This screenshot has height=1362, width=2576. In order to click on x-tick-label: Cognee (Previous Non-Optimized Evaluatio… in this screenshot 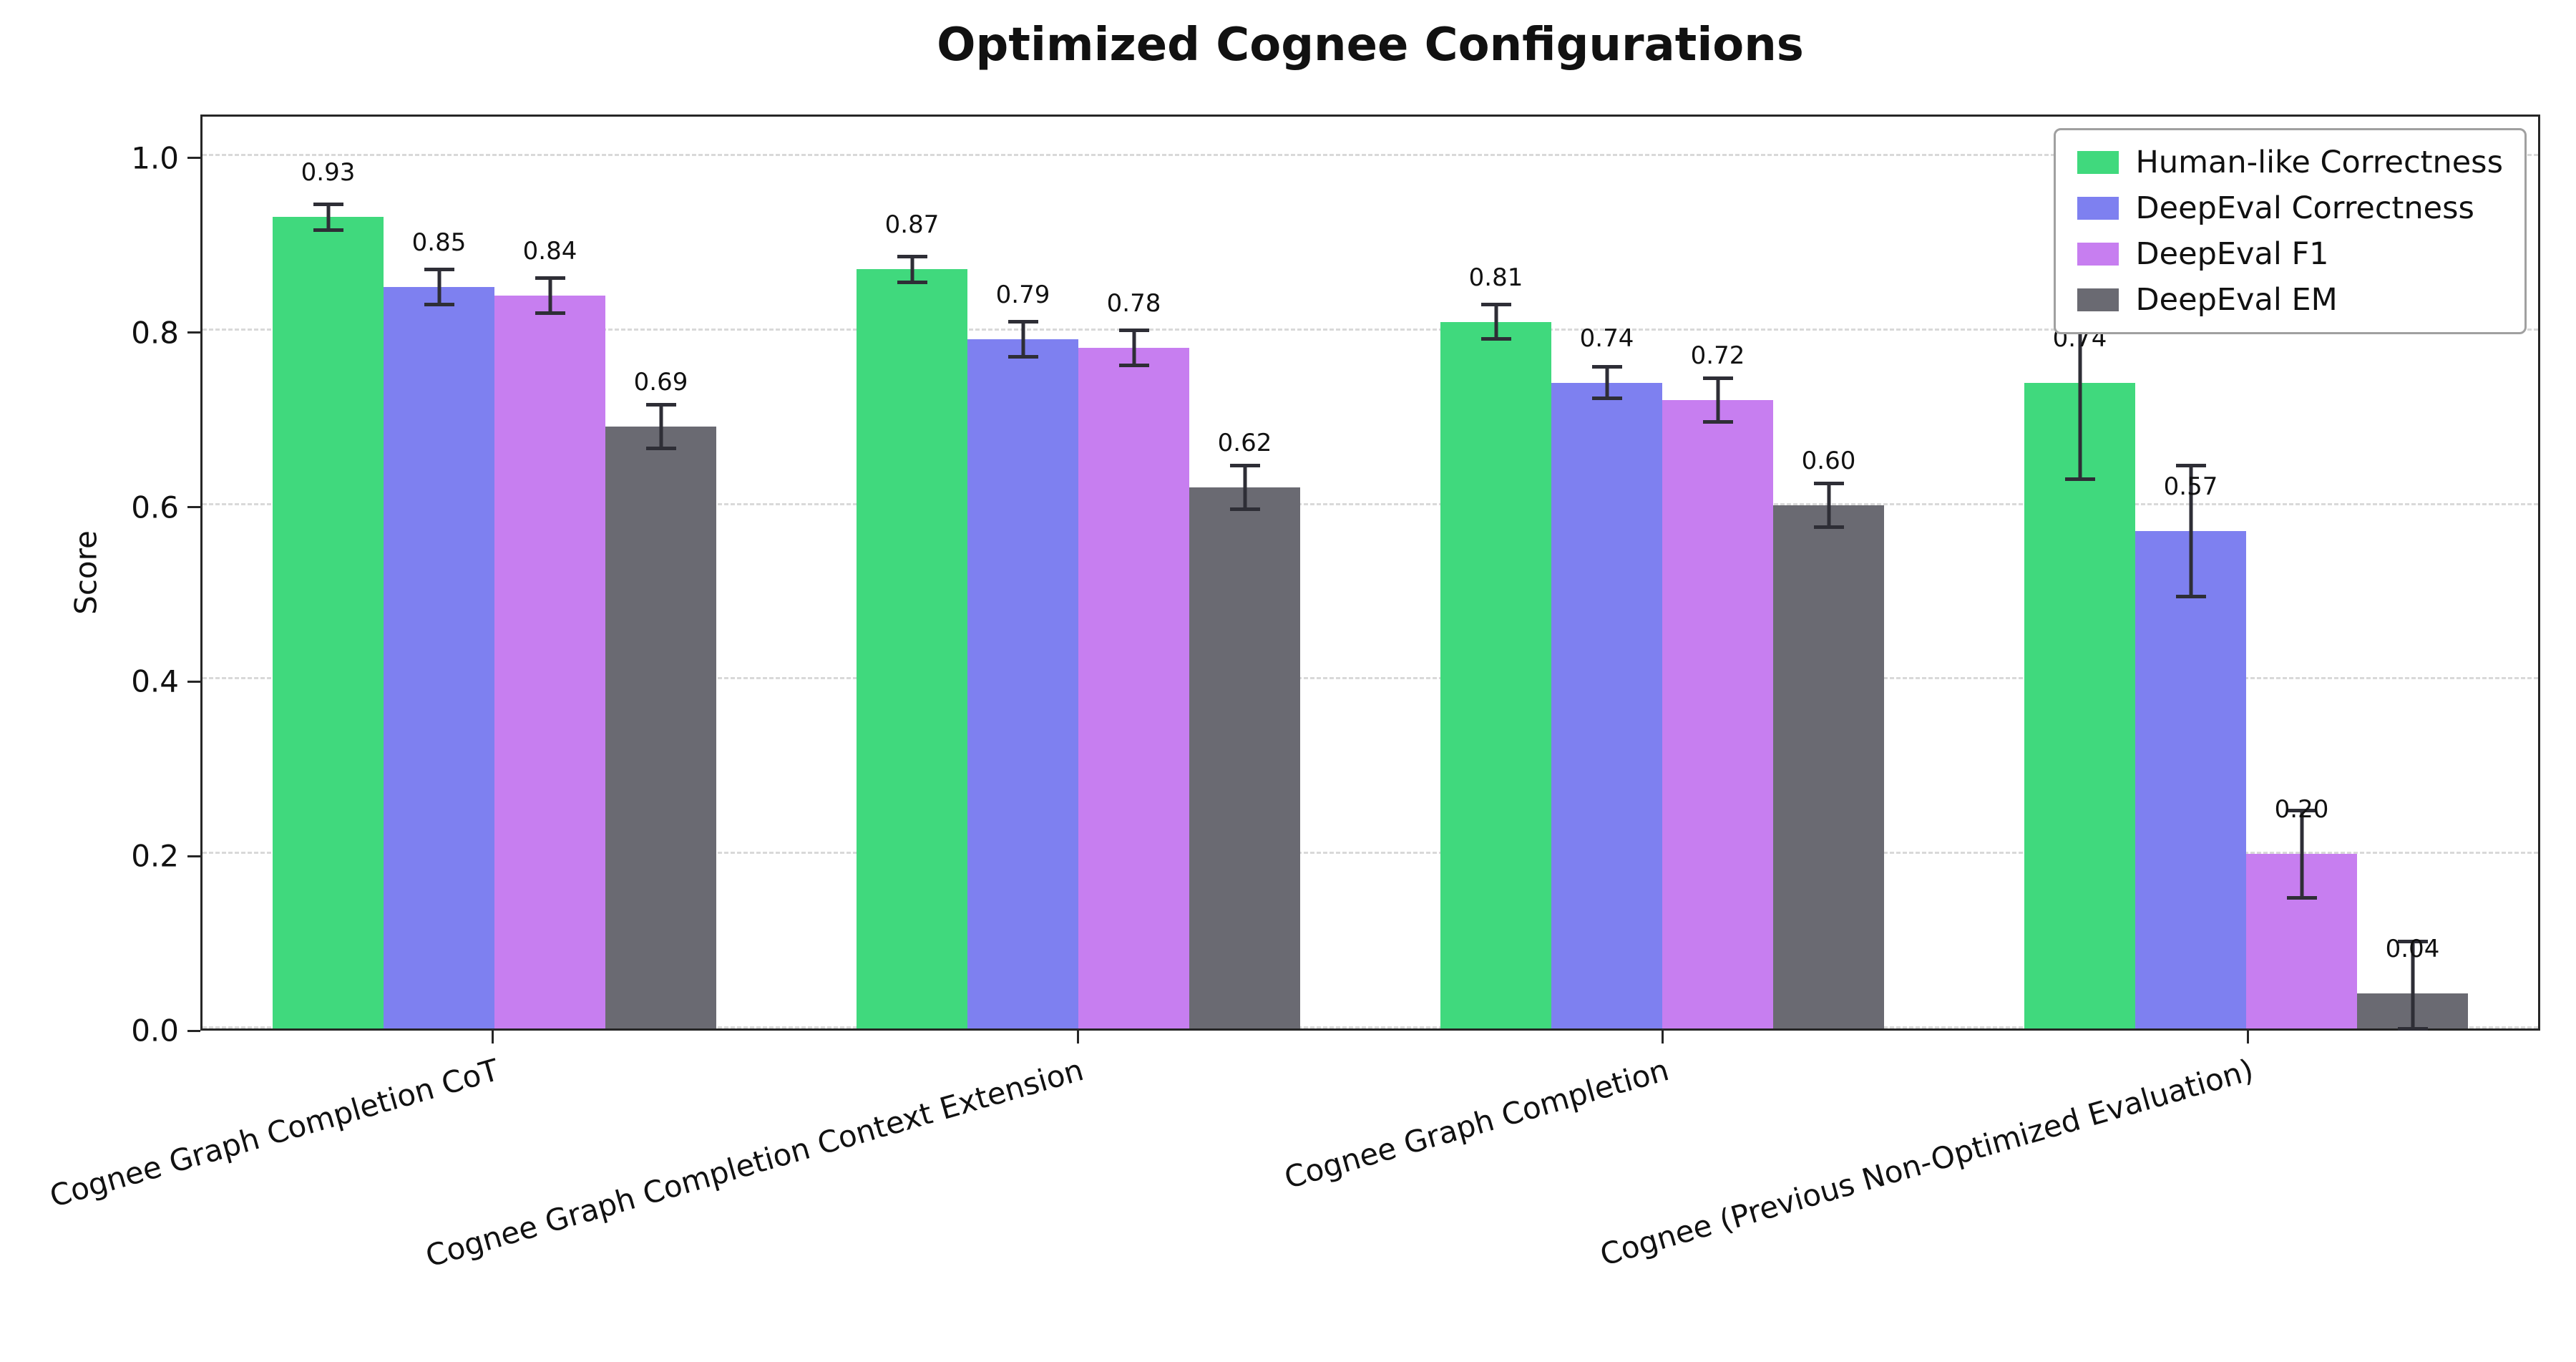, I will do `click(1927, 1162)`.